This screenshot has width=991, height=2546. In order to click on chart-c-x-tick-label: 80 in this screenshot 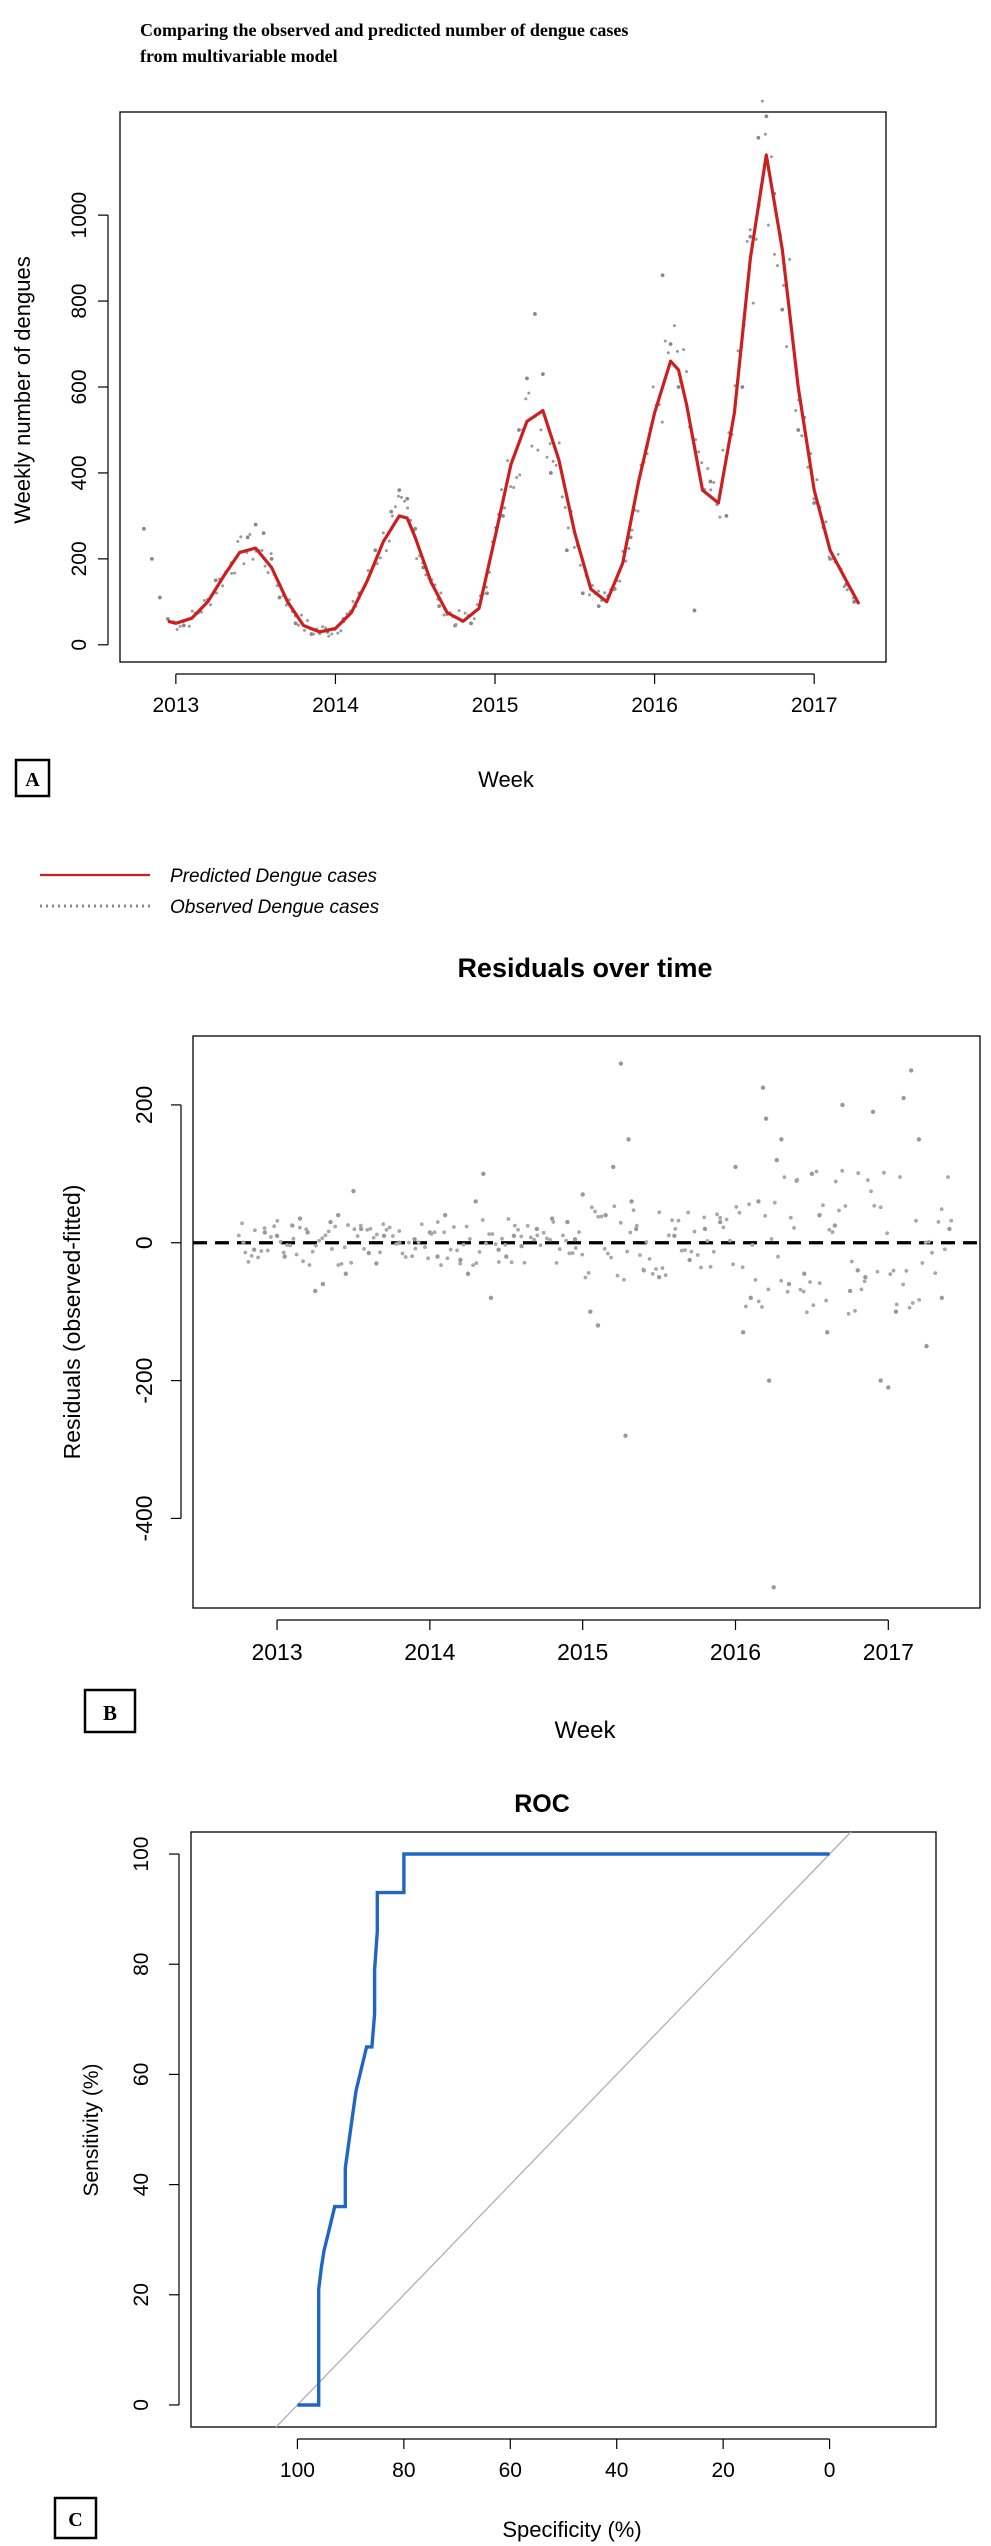, I will do `click(403, 2470)`.